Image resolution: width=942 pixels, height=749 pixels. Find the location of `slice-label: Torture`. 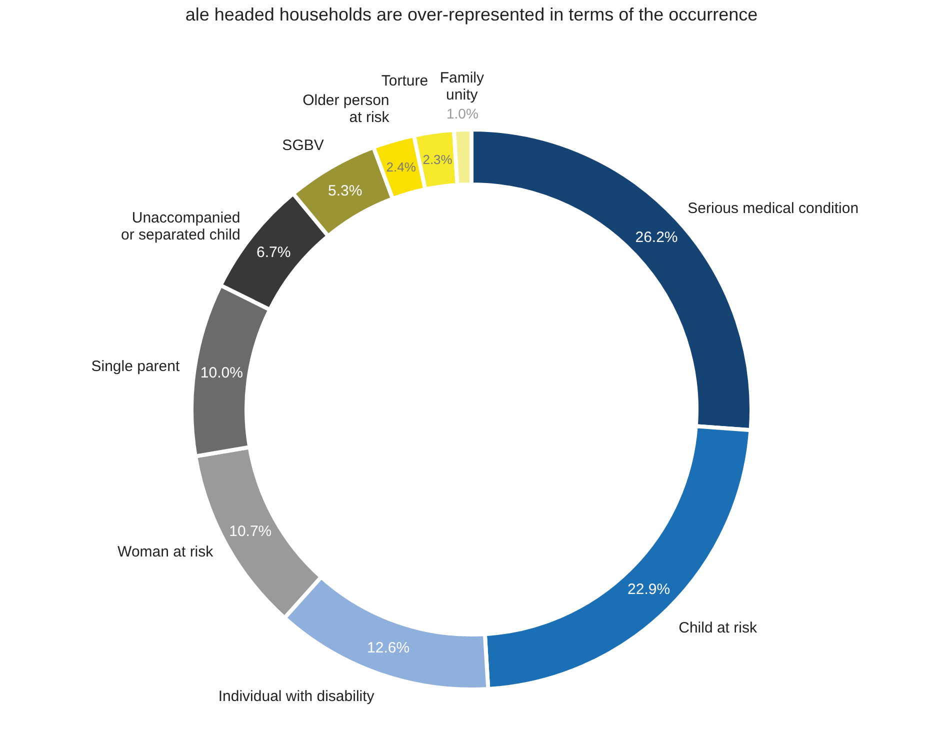

slice-label: Torture is located at coordinates (404, 81).